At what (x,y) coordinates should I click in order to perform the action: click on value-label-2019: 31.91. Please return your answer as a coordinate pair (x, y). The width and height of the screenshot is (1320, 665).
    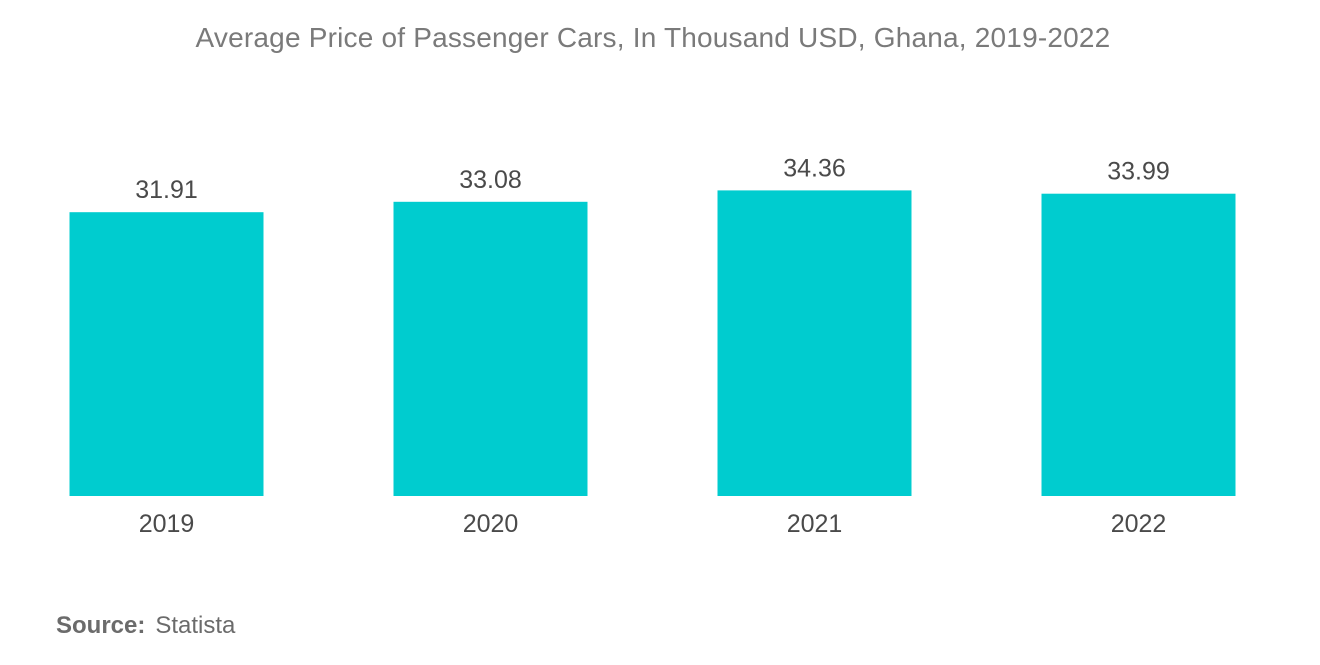
    Looking at the image, I should click on (166, 190).